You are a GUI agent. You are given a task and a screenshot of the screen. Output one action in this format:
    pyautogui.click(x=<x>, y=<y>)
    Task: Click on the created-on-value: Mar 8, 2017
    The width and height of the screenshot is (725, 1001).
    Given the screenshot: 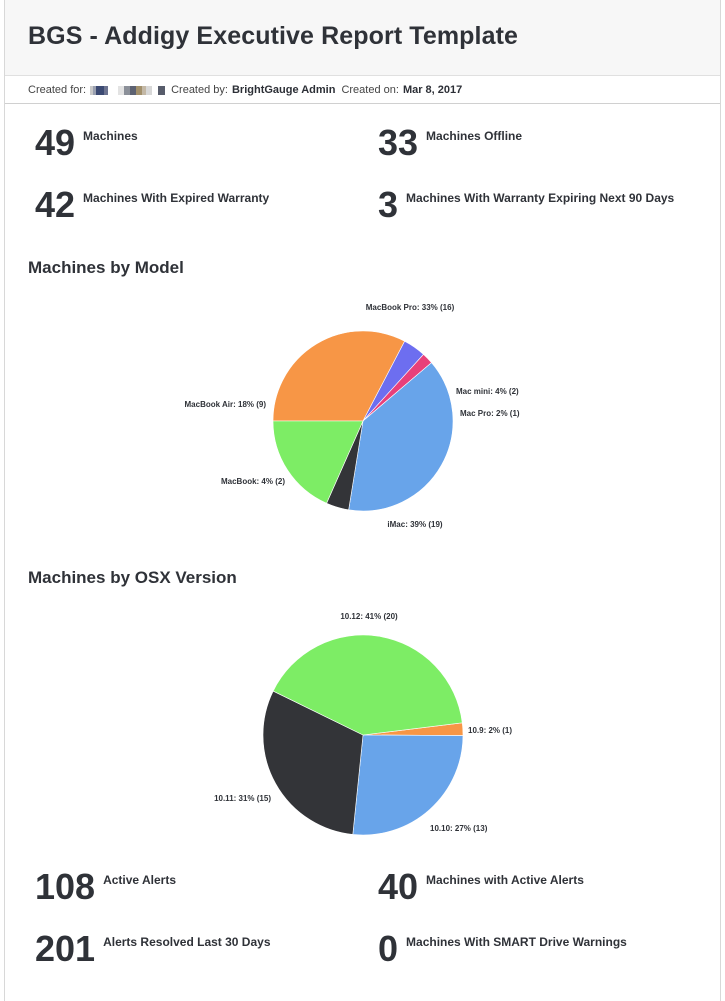 What is the action you would take?
    pyautogui.click(x=432, y=90)
    